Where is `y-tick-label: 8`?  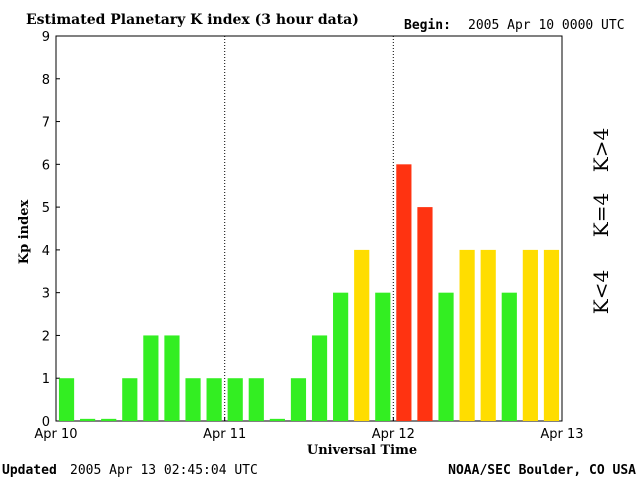 y-tick-label: 8 is located at coordinates (46, 80).